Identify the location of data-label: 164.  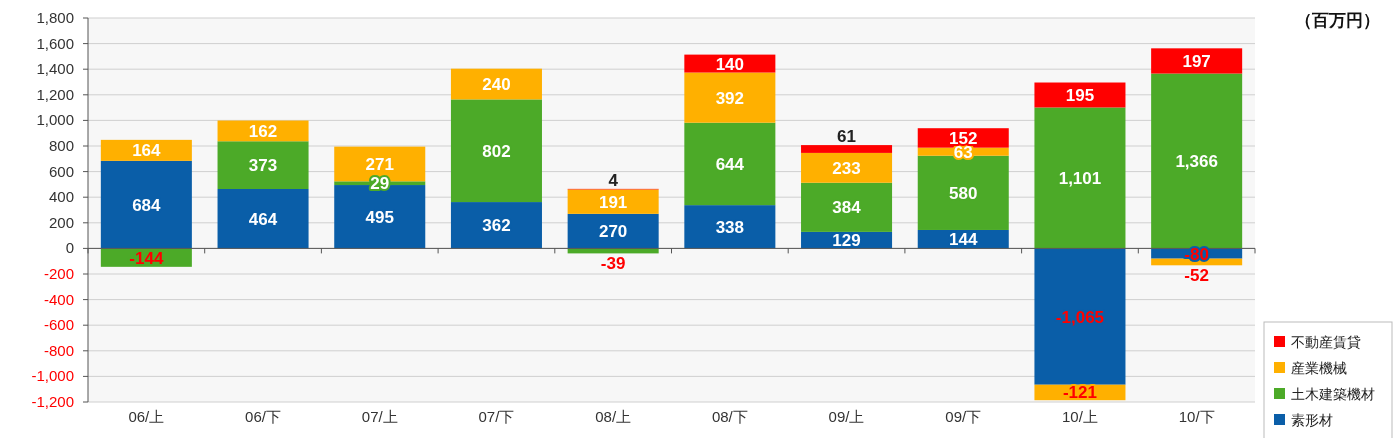
(147, 151).